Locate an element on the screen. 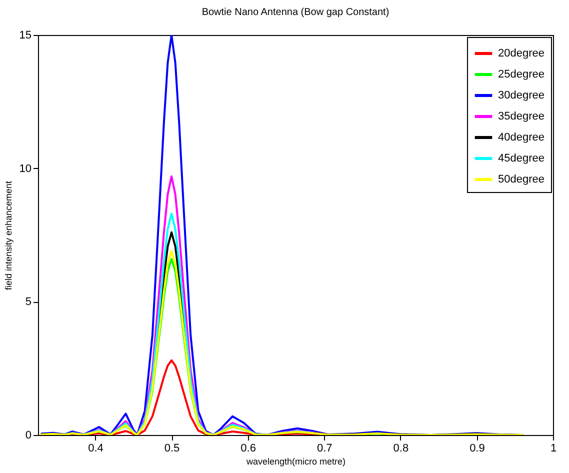 The height and width of the screenshot is (473, 569). x-axis-title: wavelength(micro metre) is located at coordinates (295, 461).